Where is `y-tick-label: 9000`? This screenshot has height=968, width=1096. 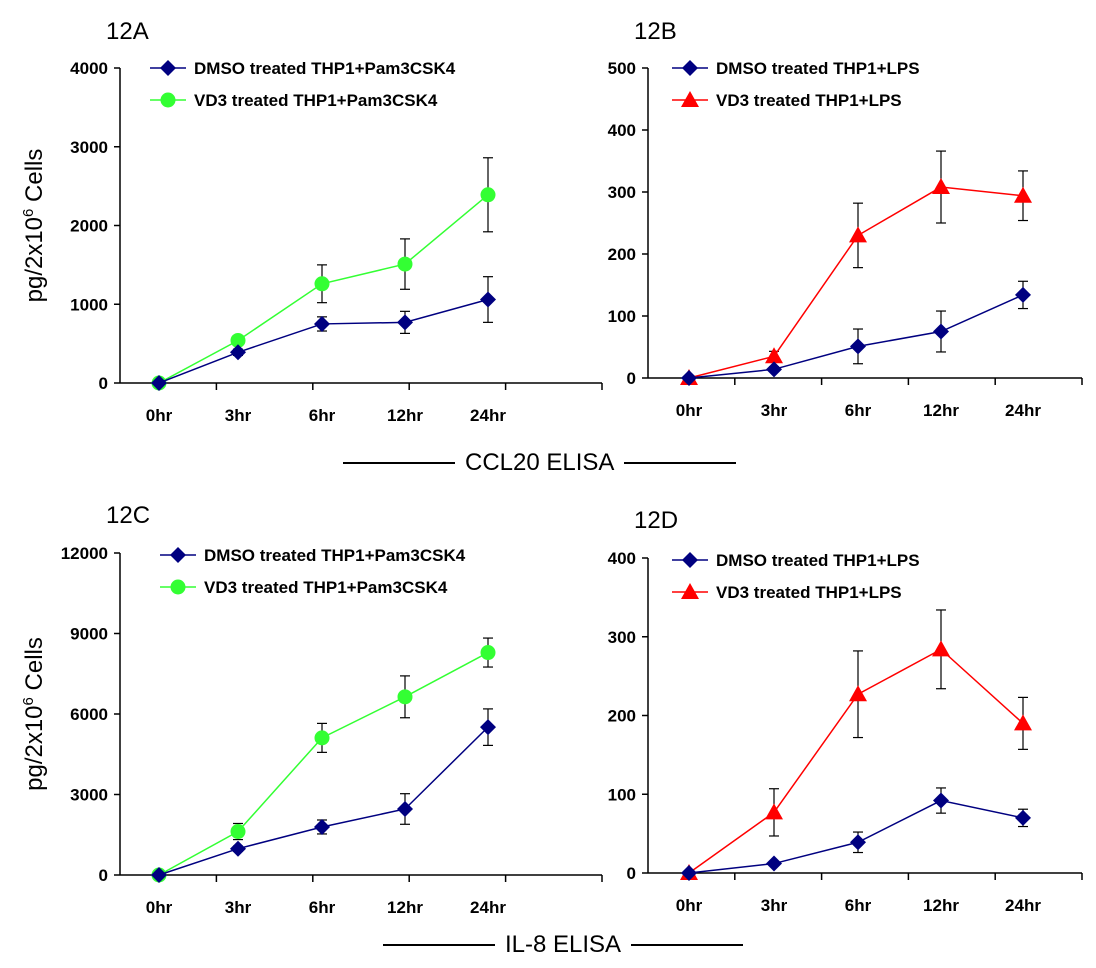 y-tick-label: 9000 is located at coordinates (89, 634).